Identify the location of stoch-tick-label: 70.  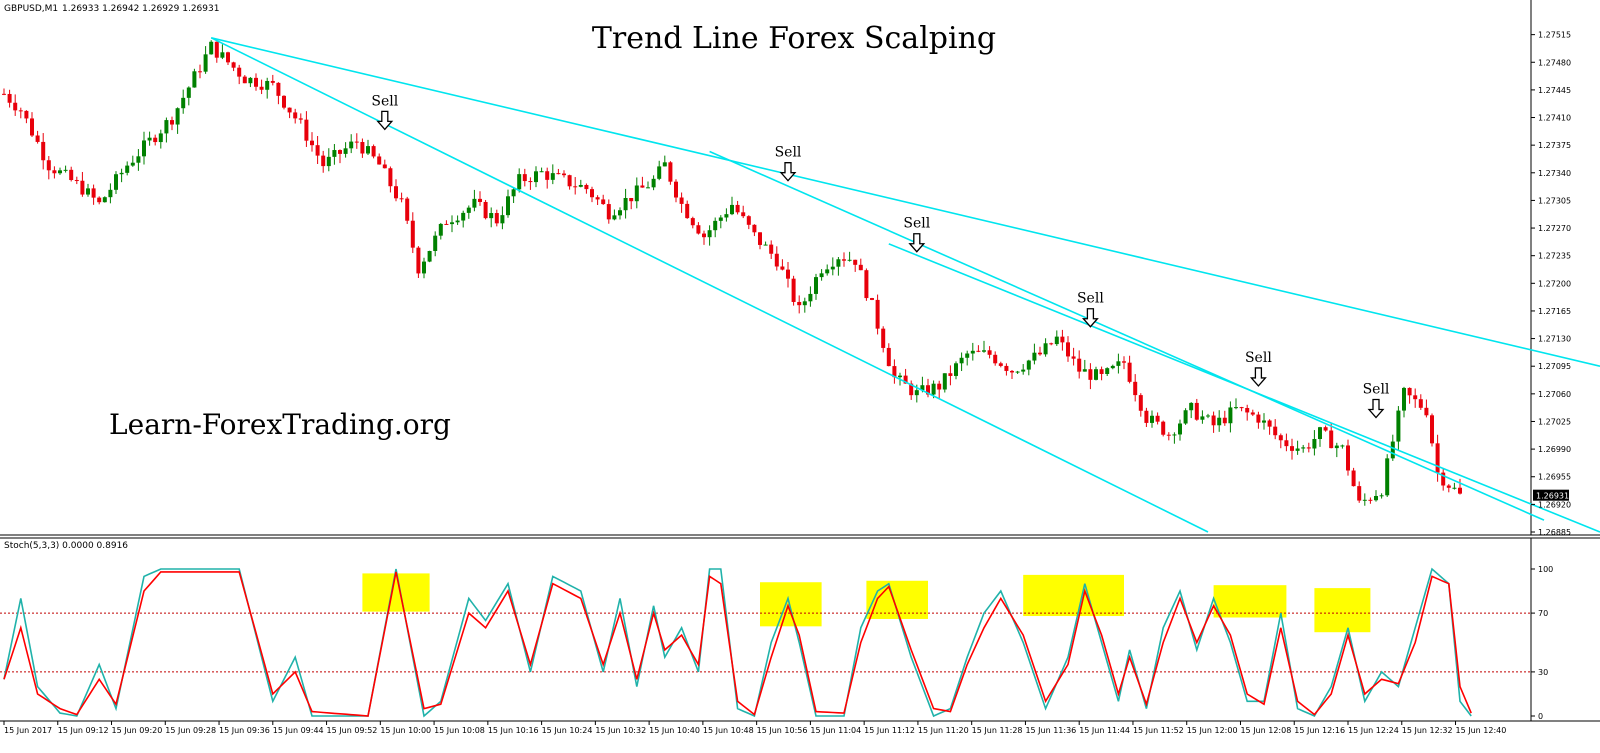
(1543, 613).